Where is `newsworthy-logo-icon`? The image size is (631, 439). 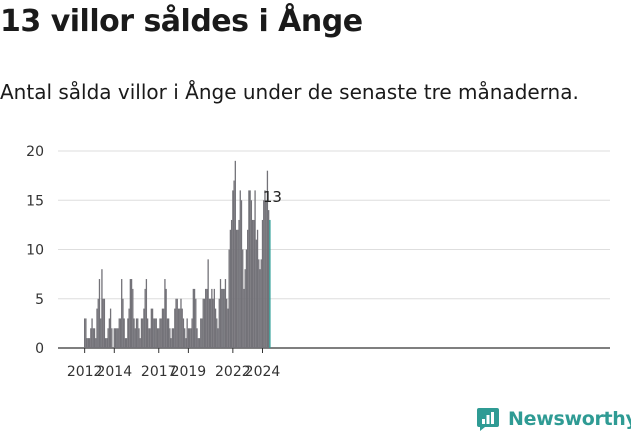 newsworthy-logo-icon is located at coordinates (488, 419).